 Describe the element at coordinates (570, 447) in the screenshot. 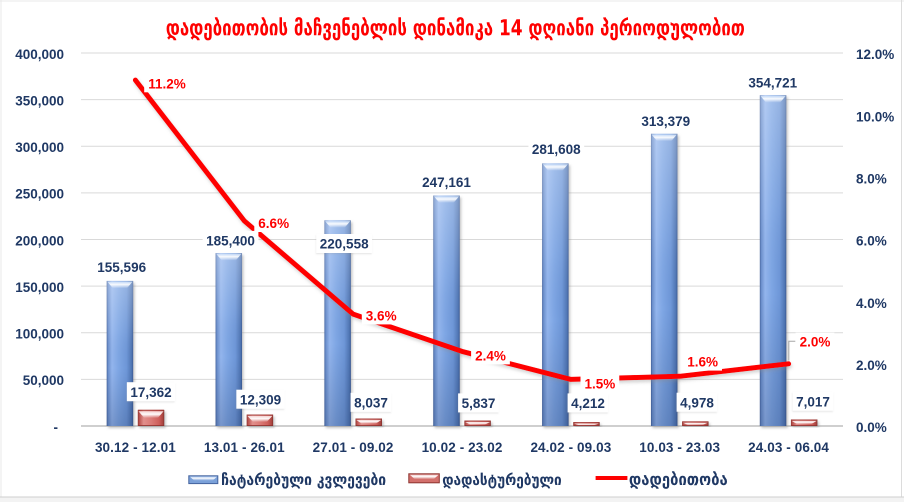

I see `svg-text: 24.02 - 09.03` at that location.